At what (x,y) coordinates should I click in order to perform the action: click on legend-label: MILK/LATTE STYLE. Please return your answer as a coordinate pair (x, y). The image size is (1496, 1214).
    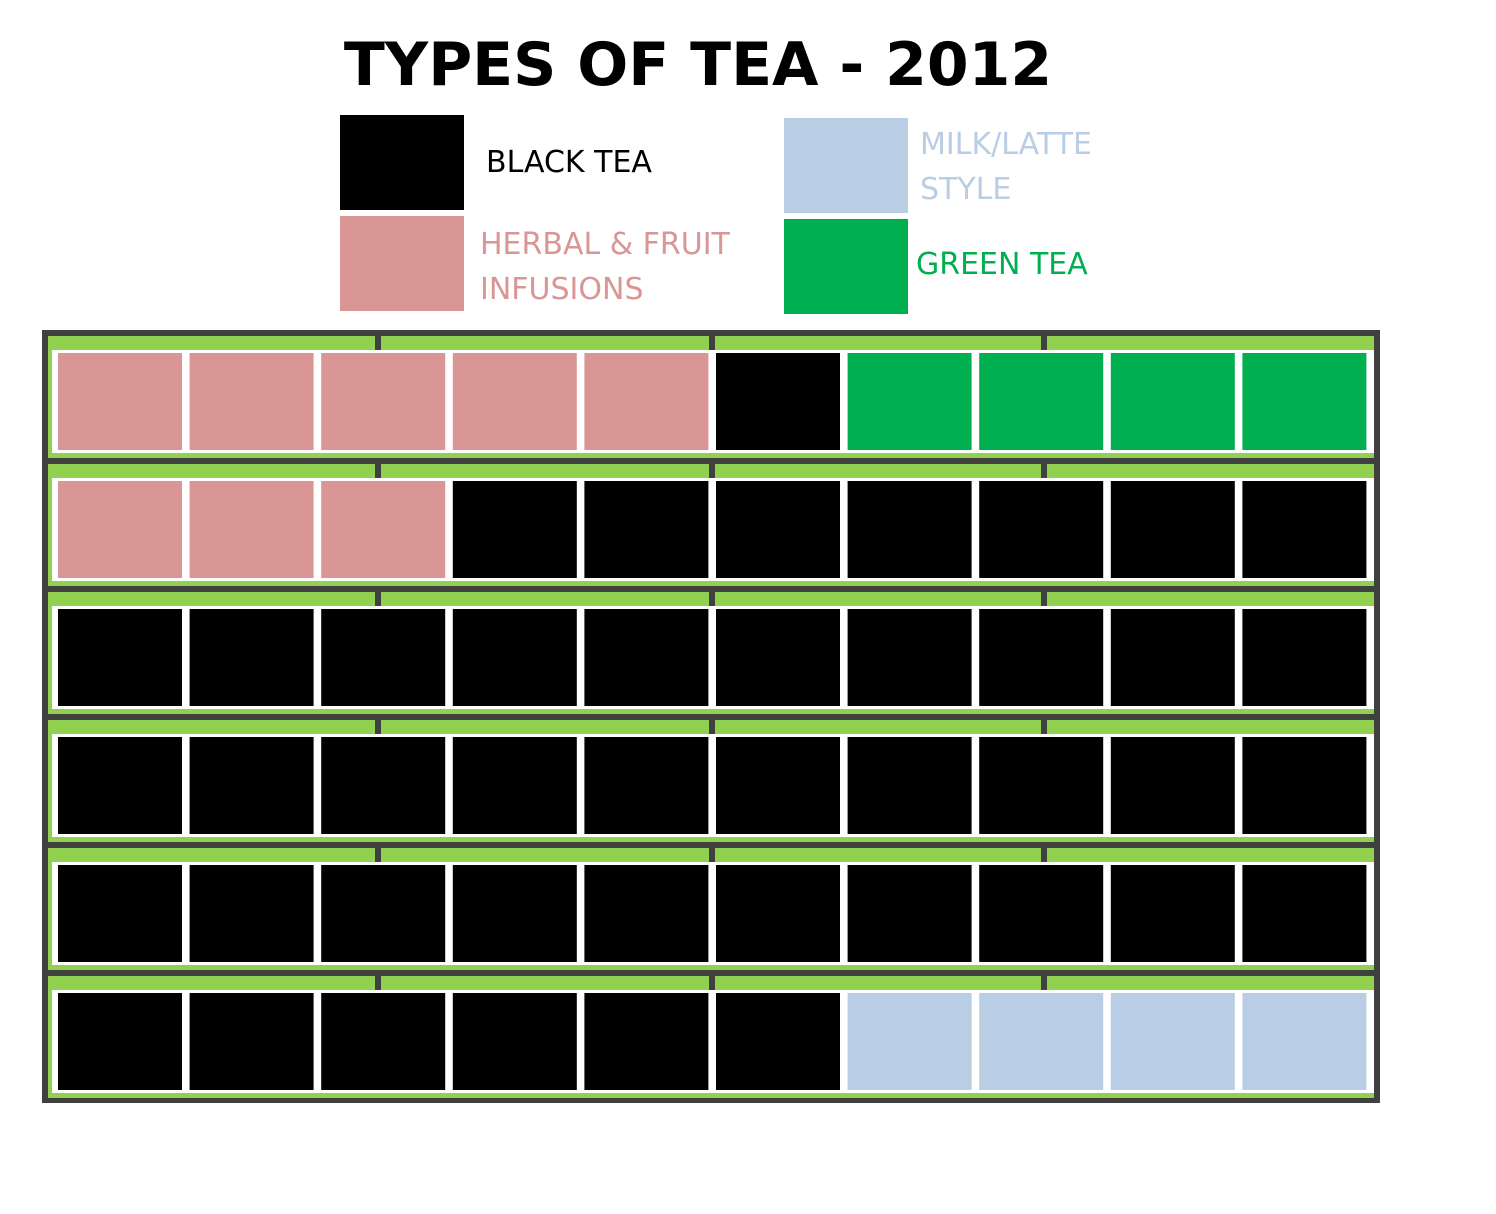
    Looking at the image, I should click on (1006, 167).